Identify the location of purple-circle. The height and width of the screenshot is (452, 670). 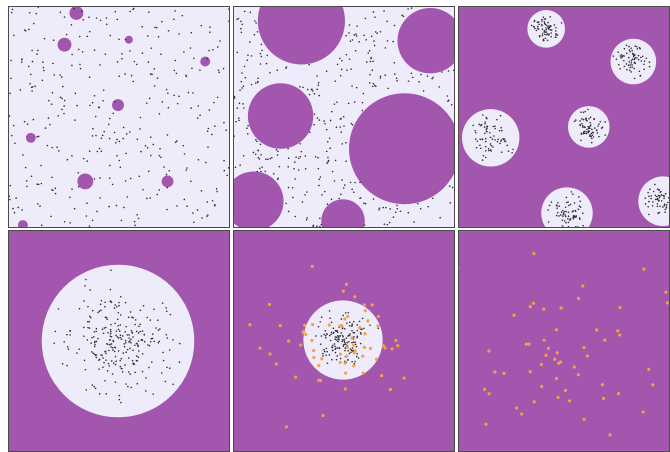
(85, 181).